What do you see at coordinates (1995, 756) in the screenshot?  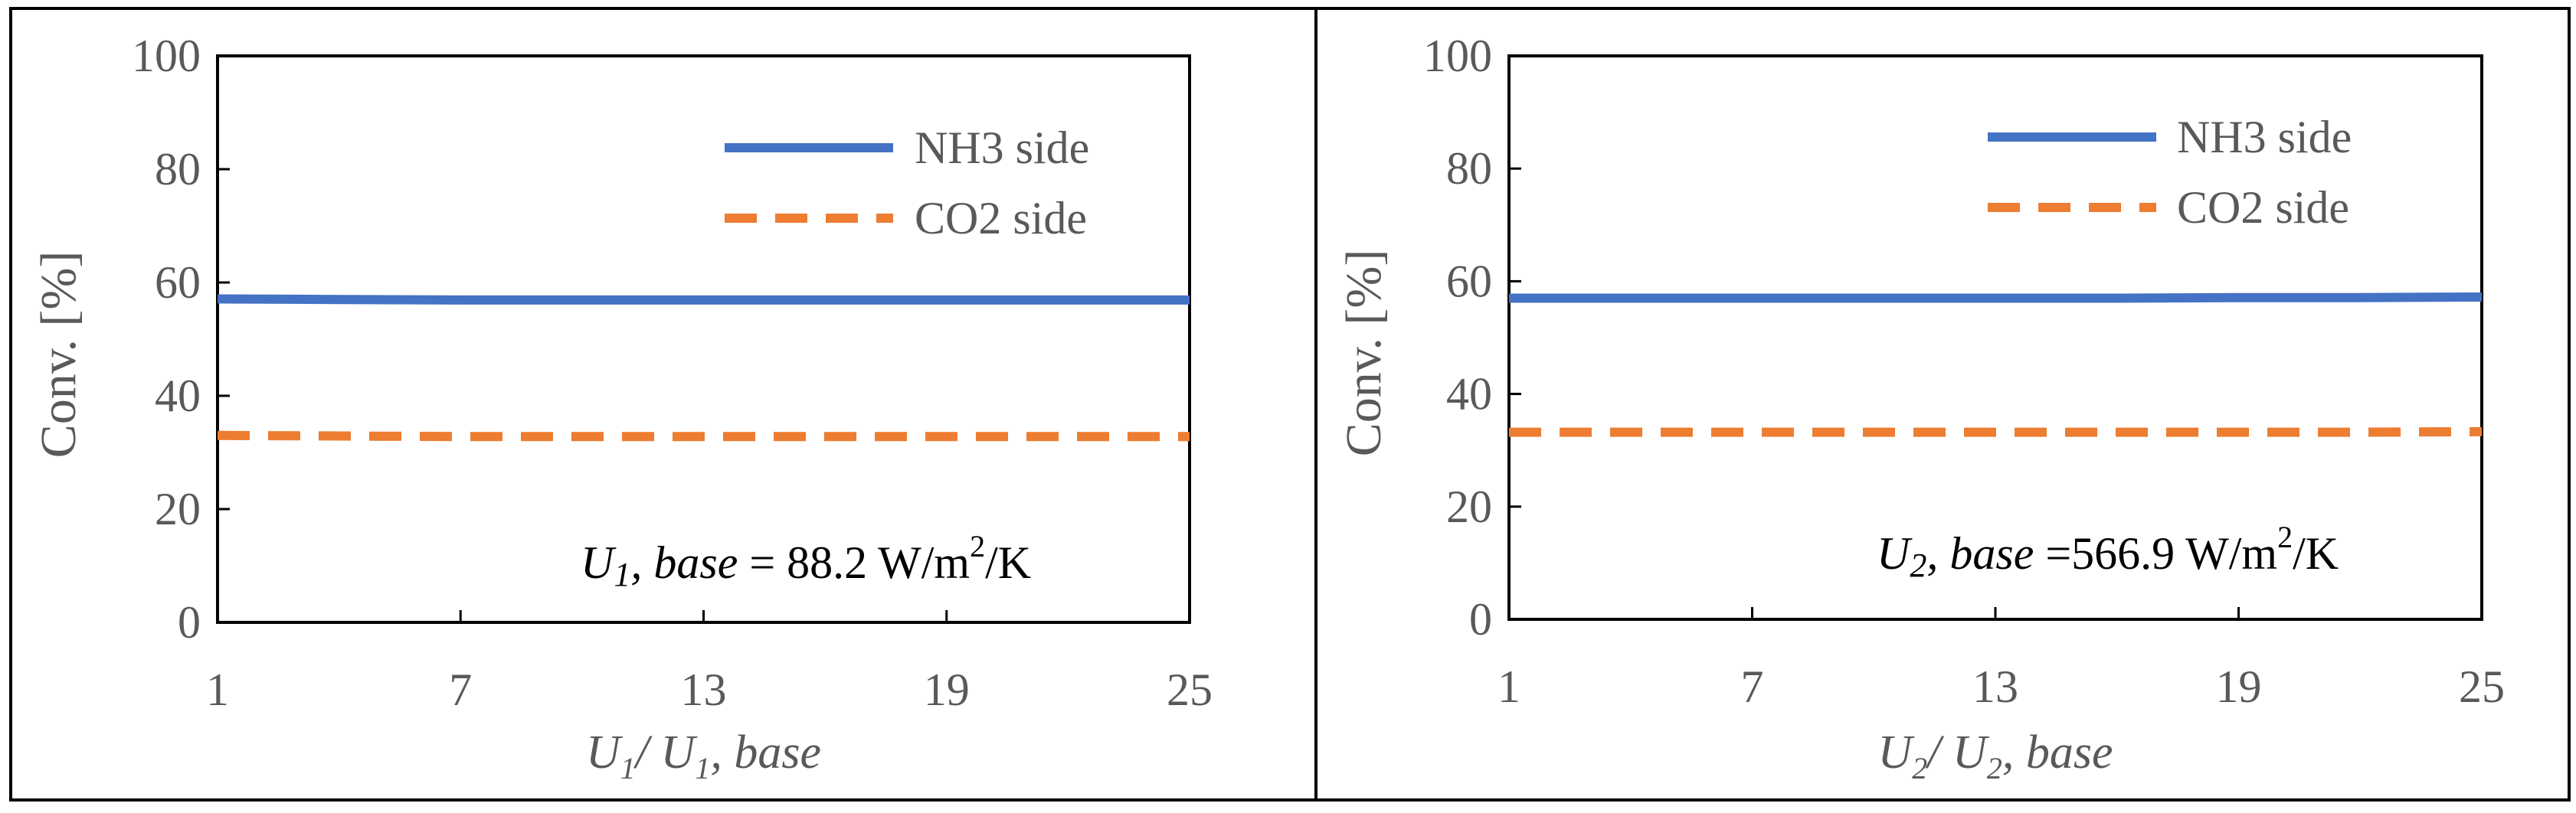 I see `x-axis-label: U2/ U2, base` at bounding box center [1995, 756].